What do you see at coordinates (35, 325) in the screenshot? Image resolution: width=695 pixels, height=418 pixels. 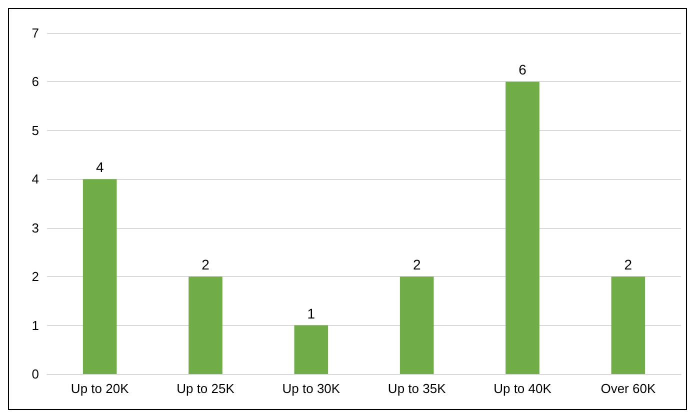 I see `y-tick-label: 1` at bounding box center [35, 325].